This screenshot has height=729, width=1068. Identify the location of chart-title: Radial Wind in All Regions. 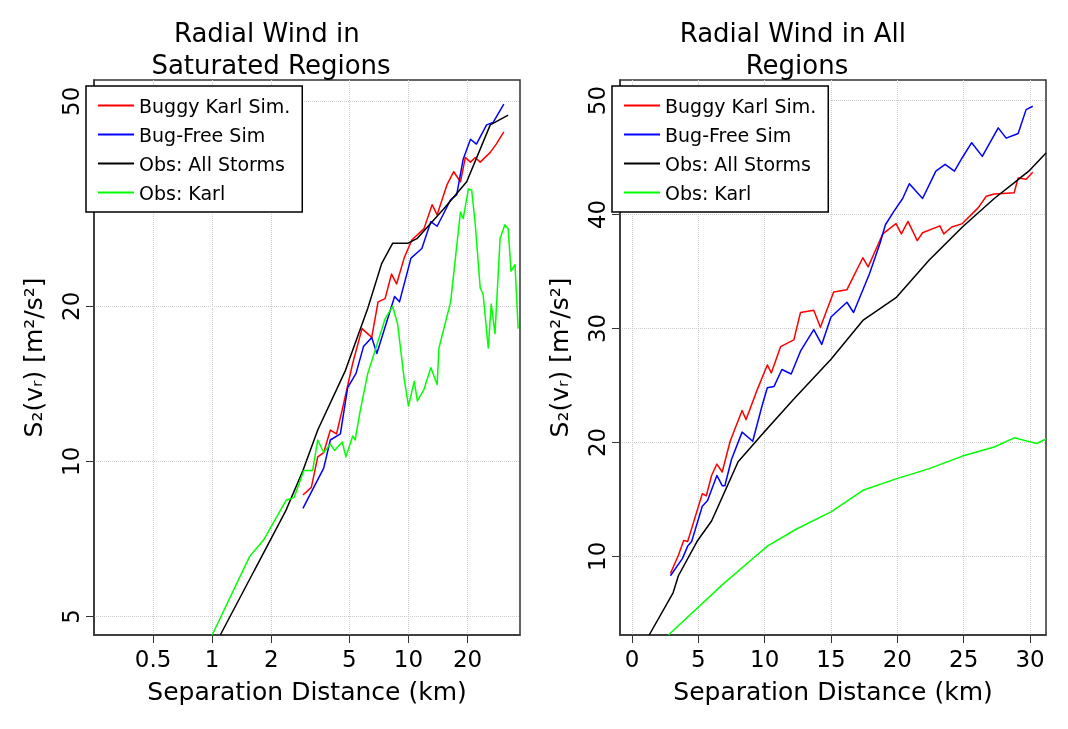
(797, 49).